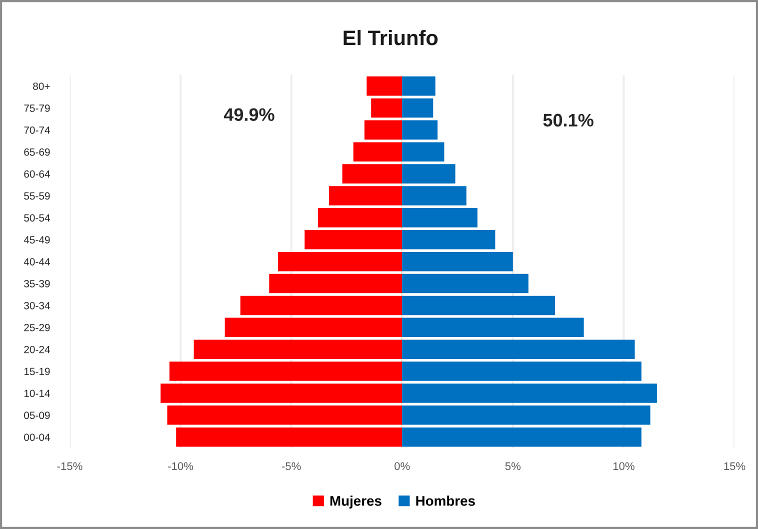 This screenshot has width=758, height=529. What do you see at coordinates (623, 466) in the screenshot?
I see `x-tick-label: 10%` at bounding box center [623, 466].